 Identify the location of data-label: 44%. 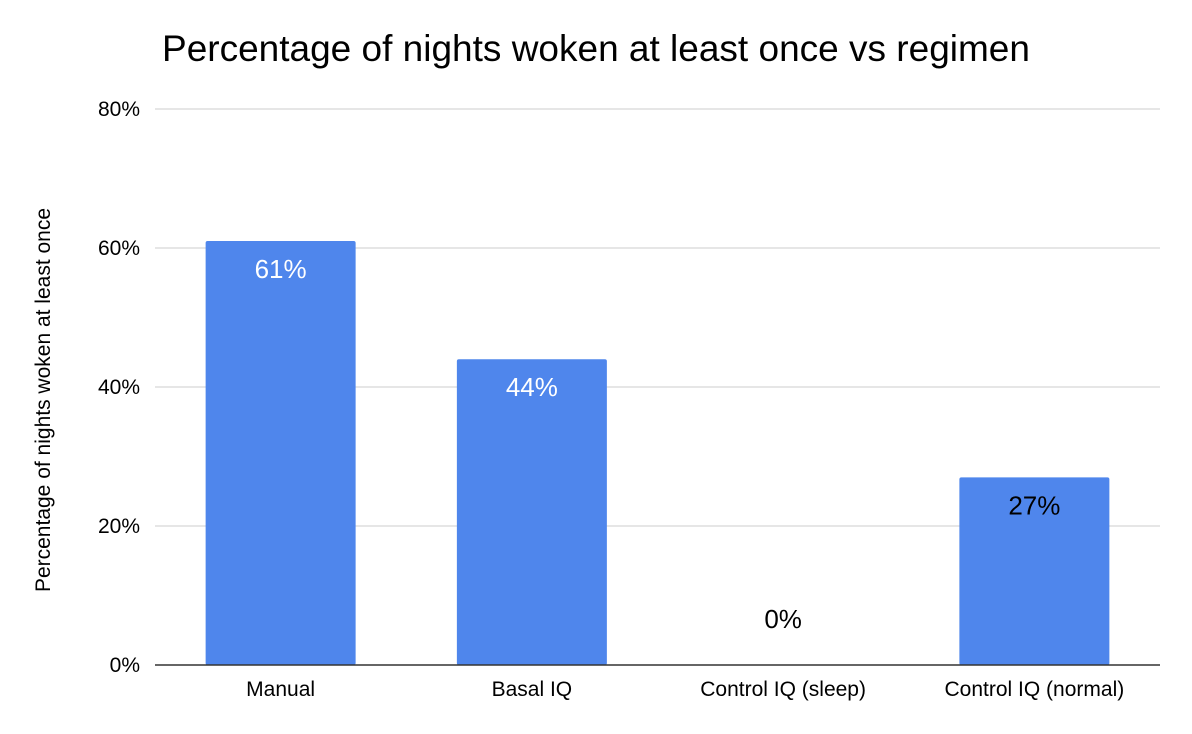
(532, 387).